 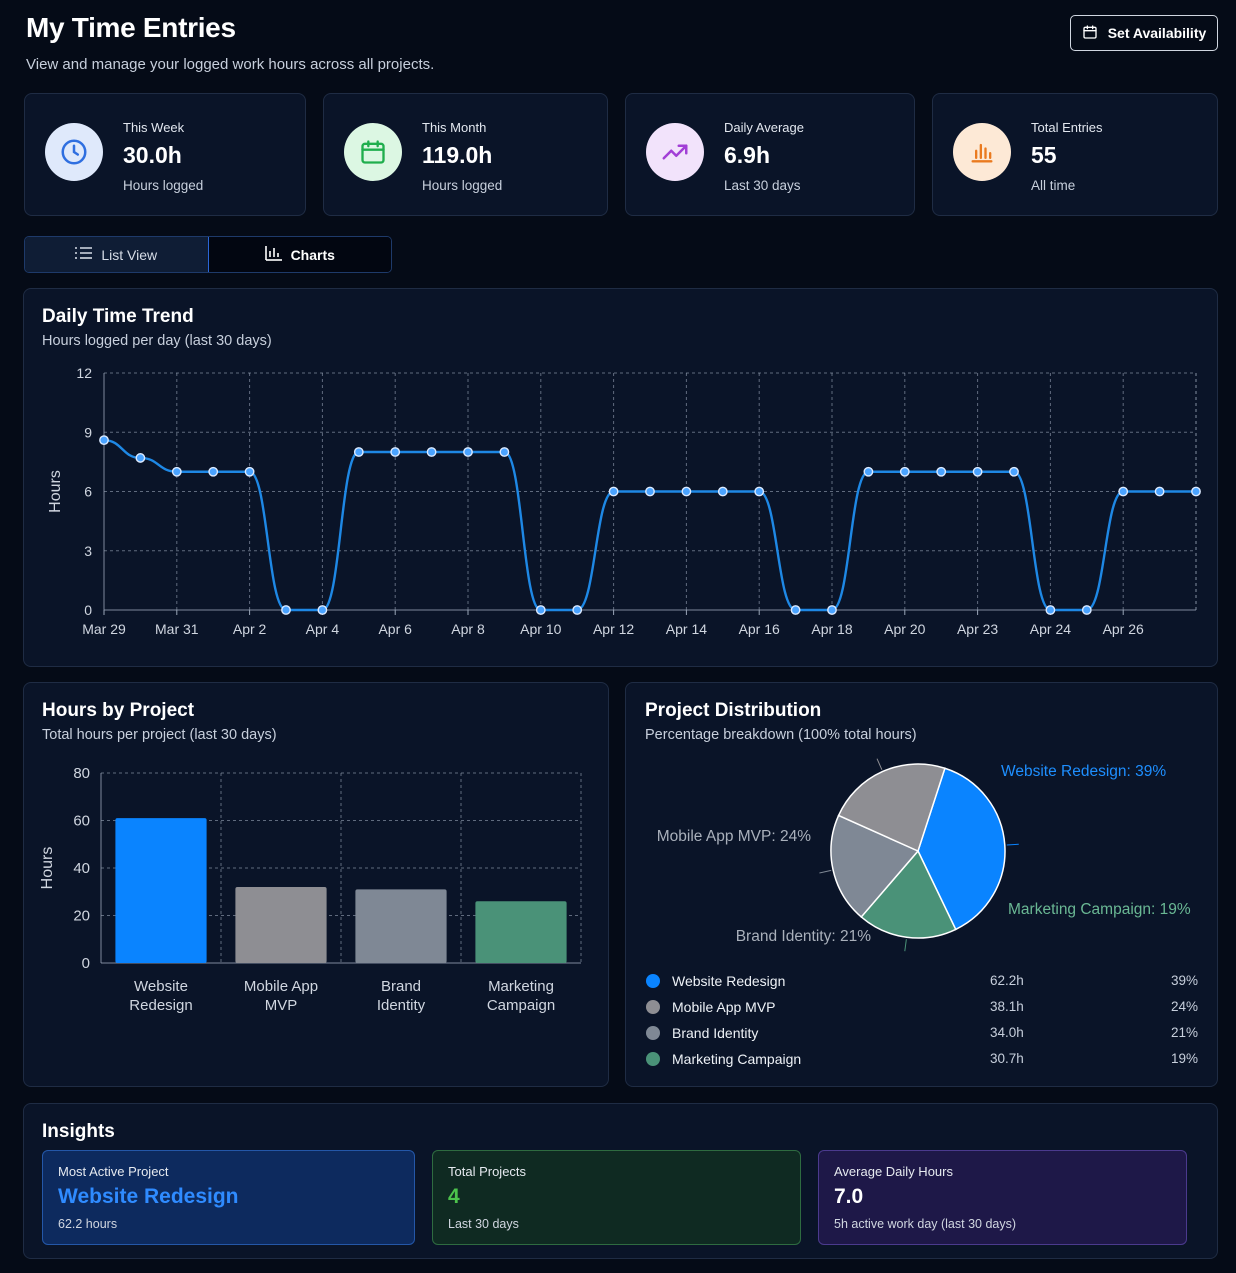 What do you see at coordinates (157, 341) in the screenshot?
I see `panel-subtitle: Hours logged per day (last 30 days)` at bounding box center [157, 341].